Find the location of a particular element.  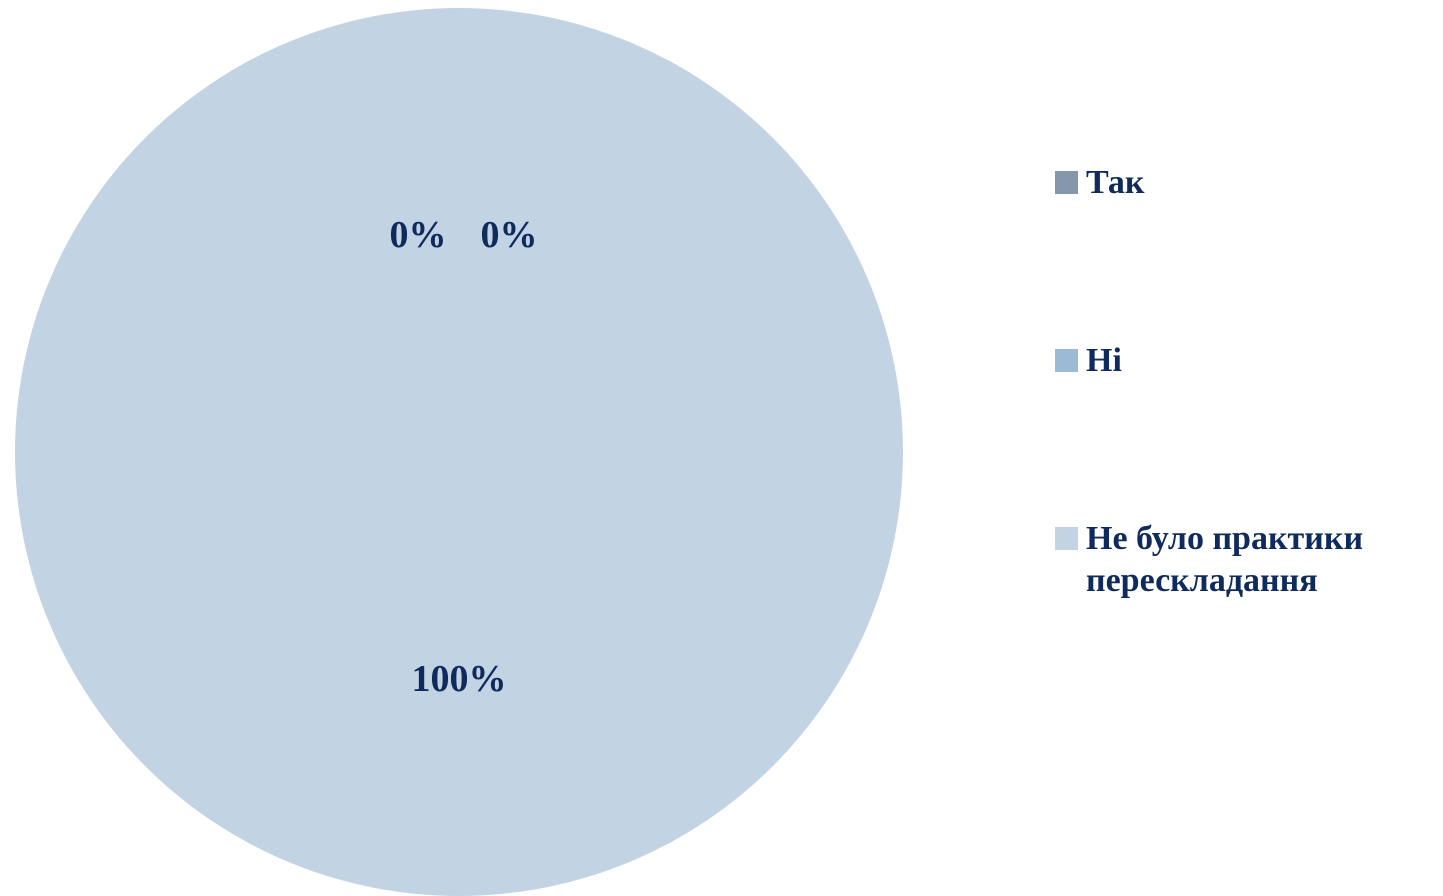

data-label-ne-bulo: 100% is located at coordinates (459, 679).